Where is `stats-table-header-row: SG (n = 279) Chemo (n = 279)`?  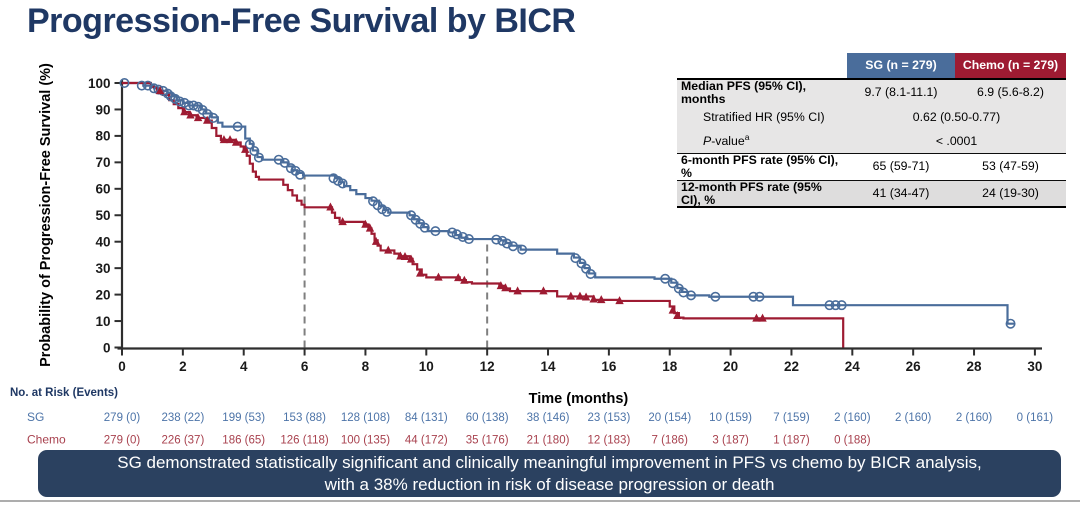 stats-table-header-row: SG (n = 279) Chemo (n = 279) is located at coordinates (871, 66).